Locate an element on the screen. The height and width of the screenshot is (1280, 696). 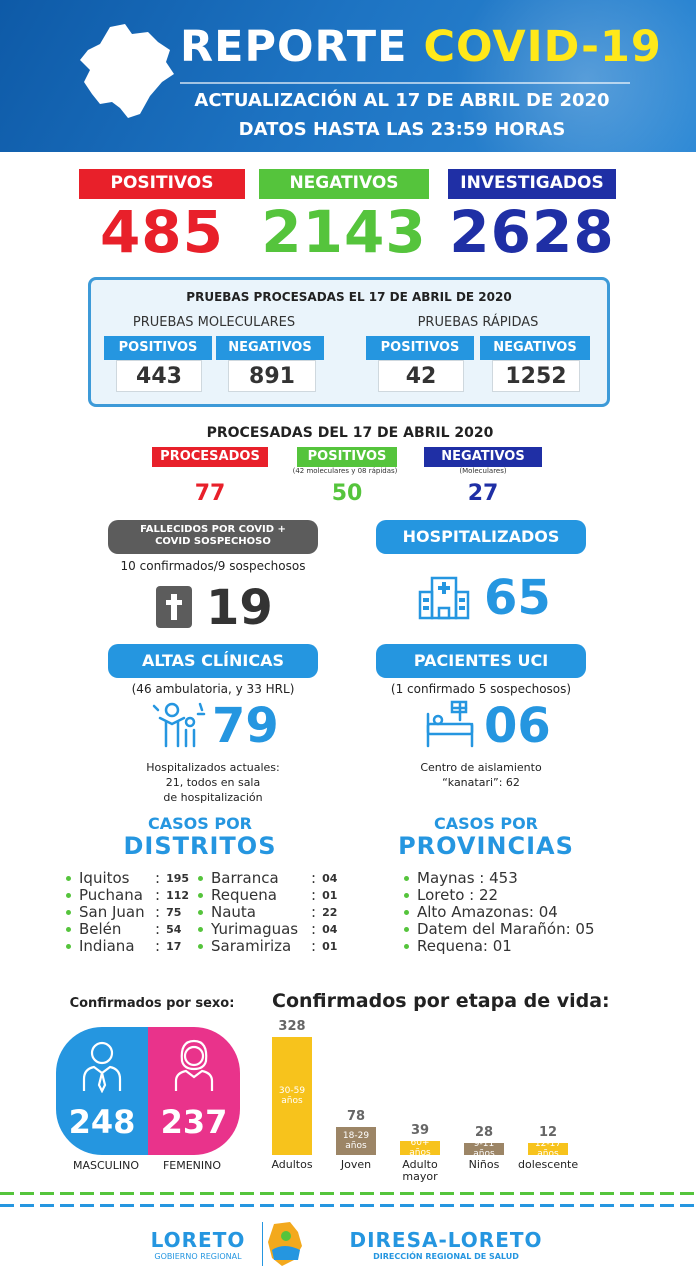
bar-inner-label: 9-11 años is located at coordinates (484, 1149).